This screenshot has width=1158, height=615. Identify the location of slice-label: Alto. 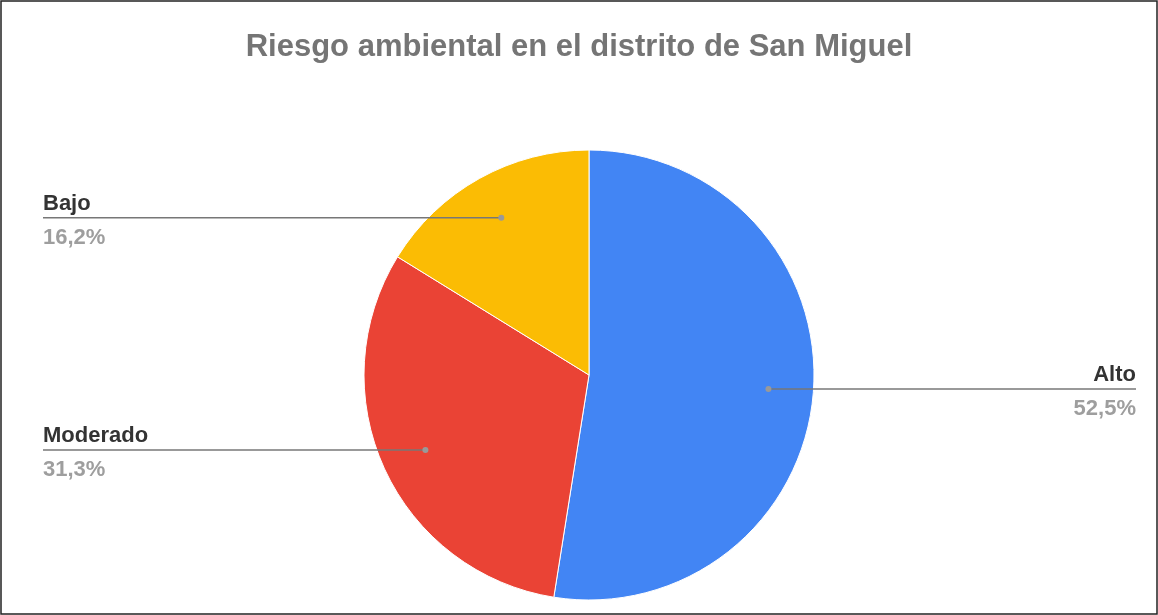
(1114, 374).